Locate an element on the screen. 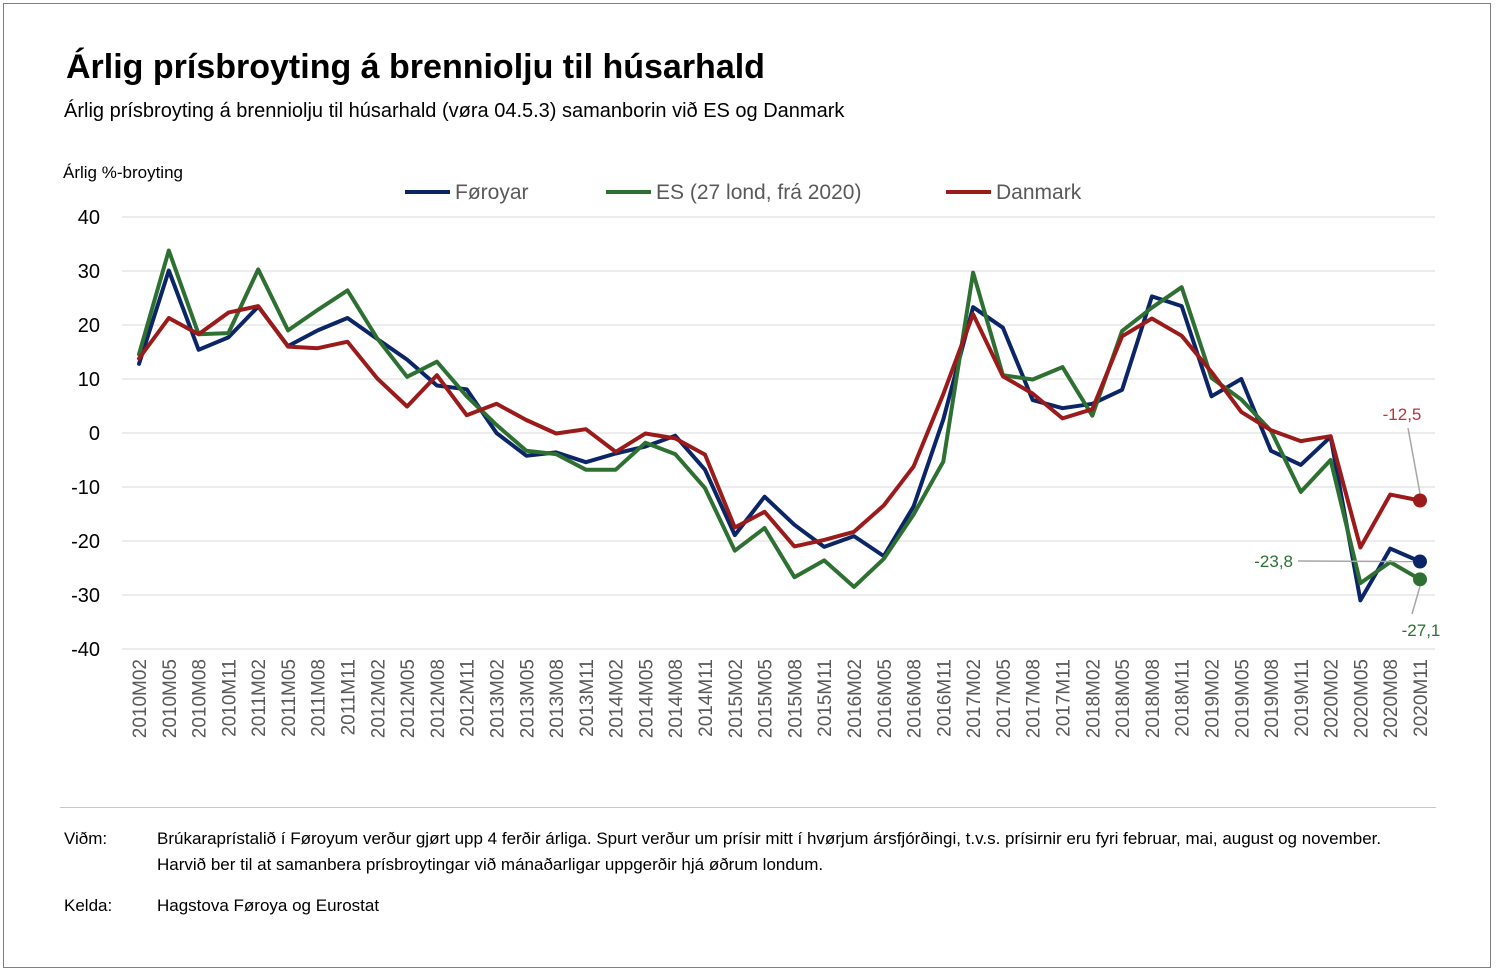 The image size is (1496, 973). x-tick-label: 2017M11 is located at coordinates (1064, 698).